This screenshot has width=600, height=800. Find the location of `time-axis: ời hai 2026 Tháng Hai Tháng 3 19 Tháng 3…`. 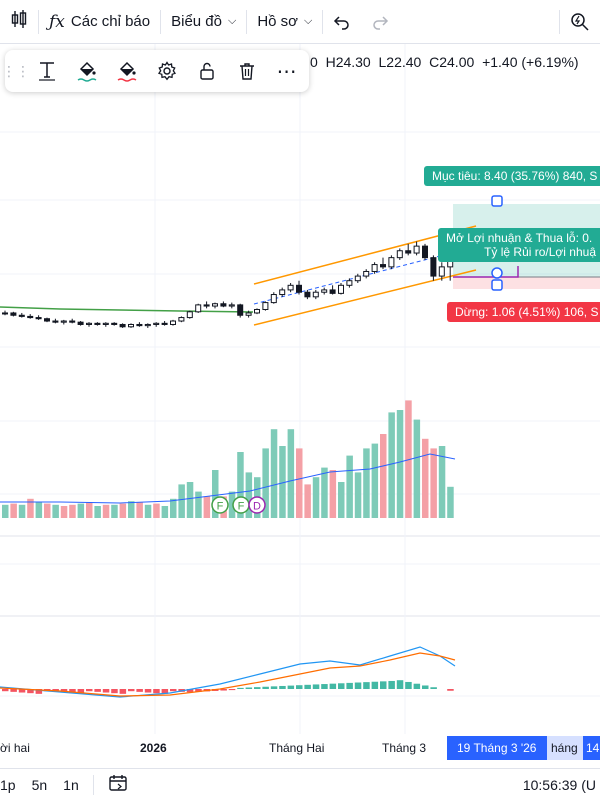

time-axis: ời hai 2026 Tháng Hai Tháng 3 19 Tháng 3… is located at coordinates (300, 748).